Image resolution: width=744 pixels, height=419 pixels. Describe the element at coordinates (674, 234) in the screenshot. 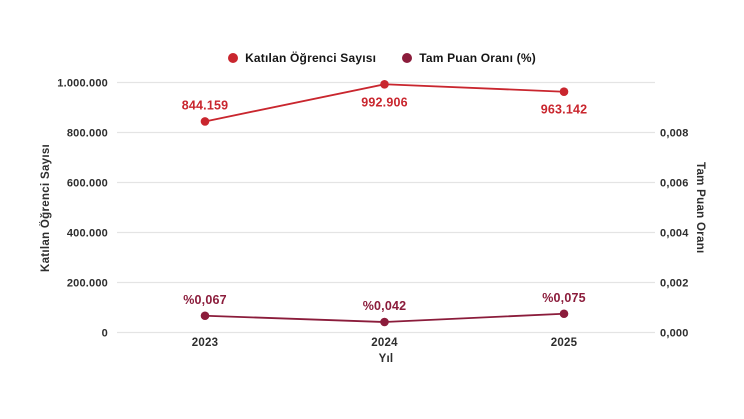

I see `y-axis-right-tick-label: 0,004` at that location.